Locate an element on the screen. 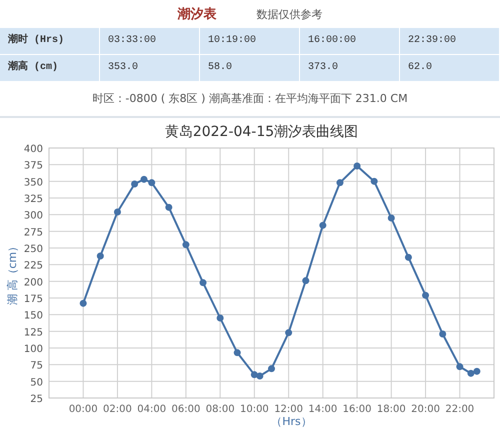 The image size is (500, 436). y-tick-label: 25 is located at coordinates (36, 399).